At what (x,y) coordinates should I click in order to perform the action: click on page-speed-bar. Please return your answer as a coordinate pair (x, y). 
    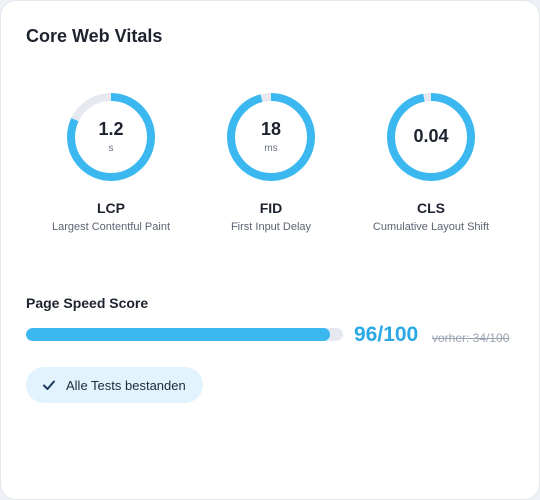
    Looking at the image, I should click on (184, 334).